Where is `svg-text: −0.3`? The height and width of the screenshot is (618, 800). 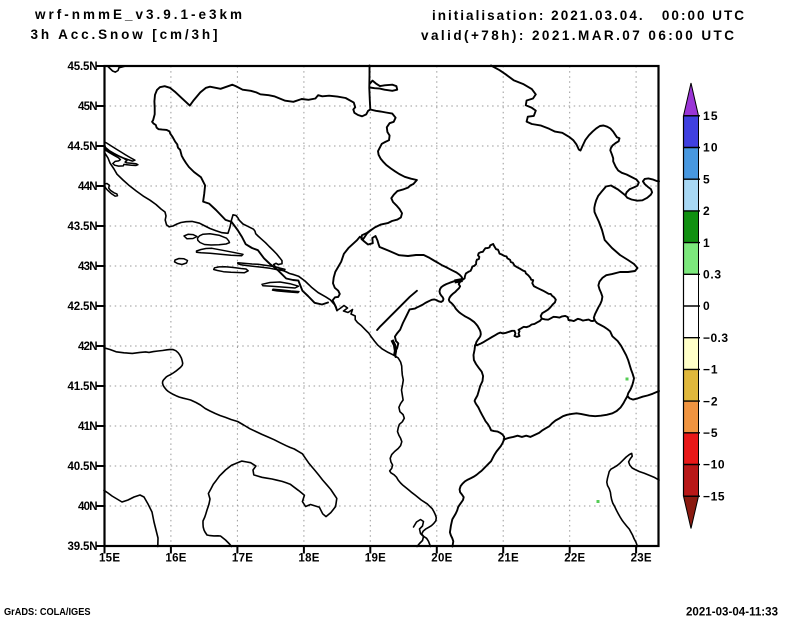 svg-text: −0.3 is located at coordinates (715, 338).